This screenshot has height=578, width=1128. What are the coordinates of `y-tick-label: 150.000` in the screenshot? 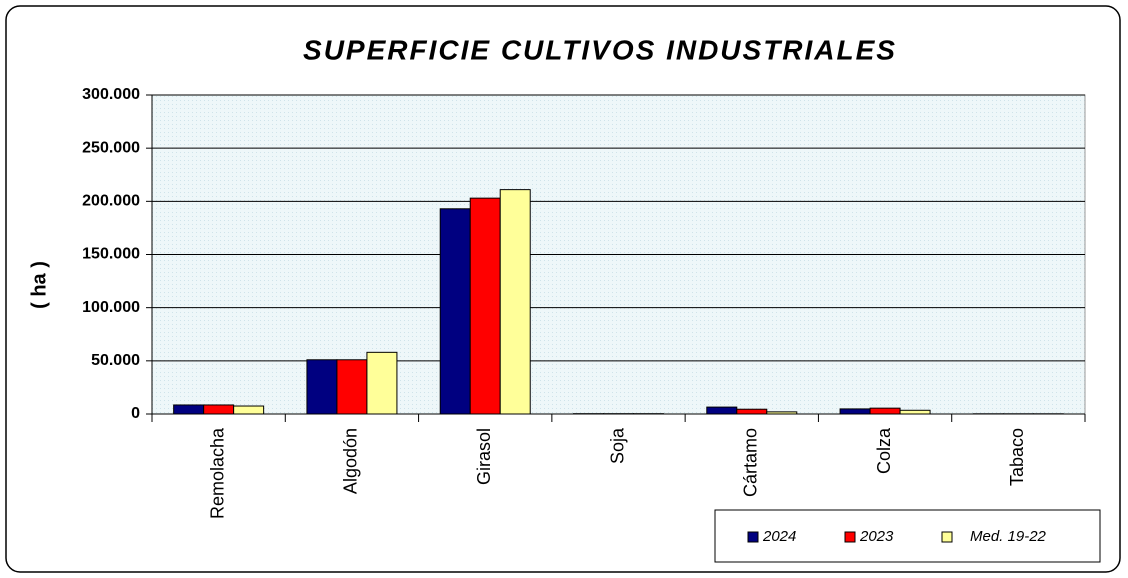 It's located at (111, 254).